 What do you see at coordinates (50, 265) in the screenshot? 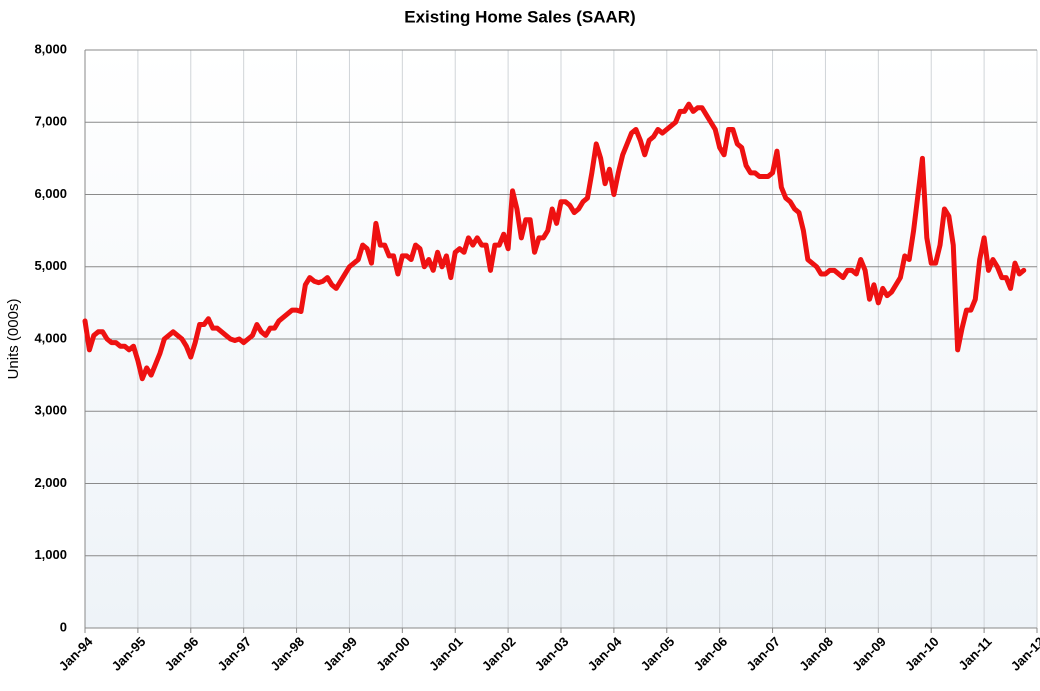
I see `y-tick-label: 5,000` at bounding box center [50, 265].